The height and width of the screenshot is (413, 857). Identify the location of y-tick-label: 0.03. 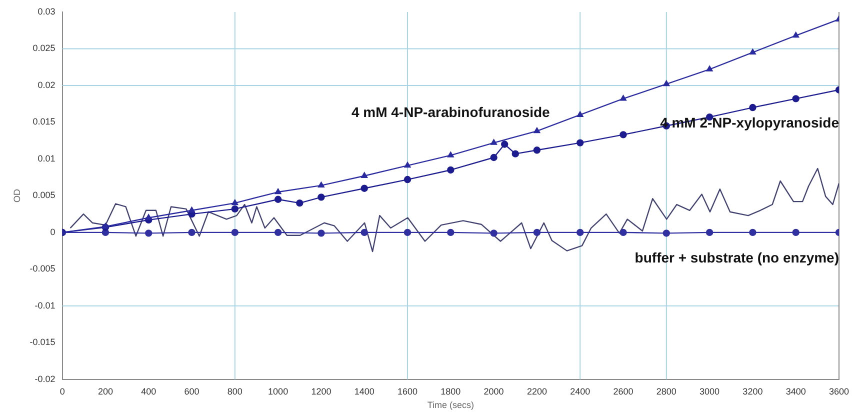
(47, 11).